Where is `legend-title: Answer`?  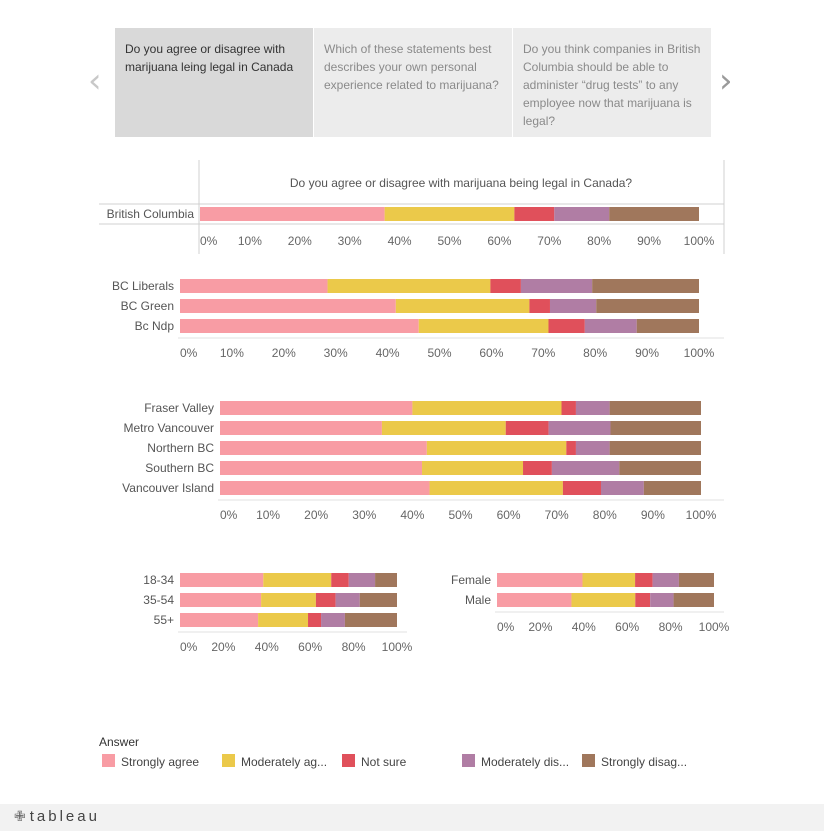
legend-title: Answer is located at coordinates (119, 742).